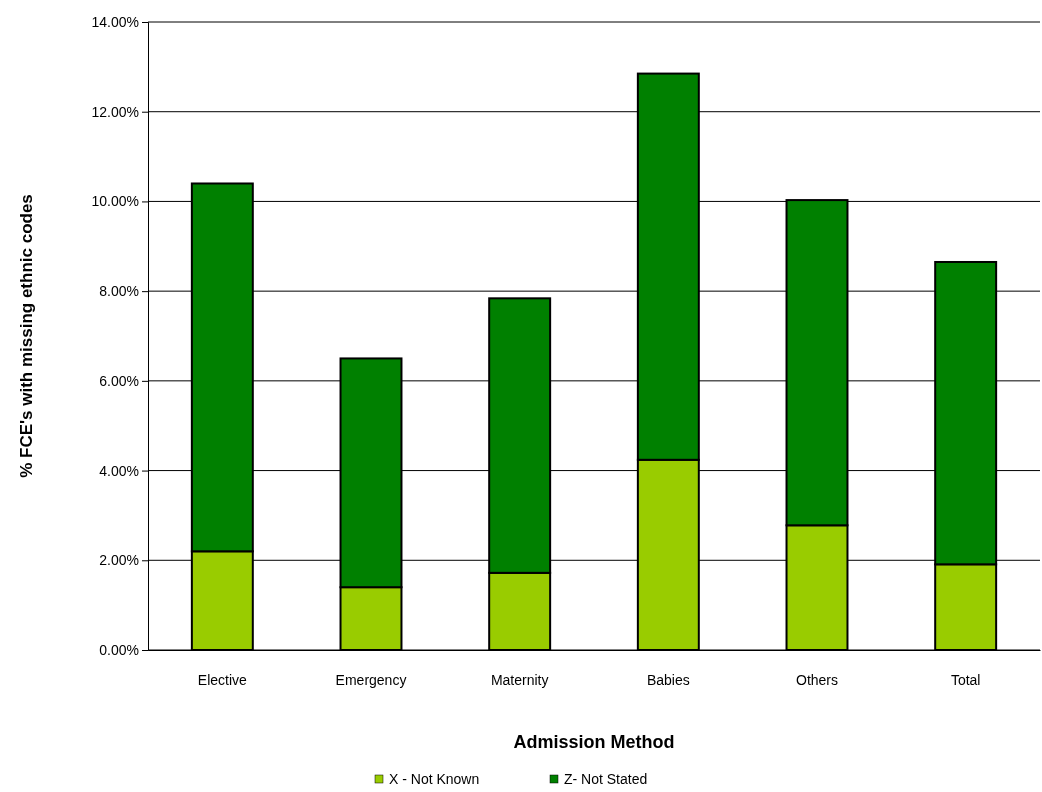 This screenshot has width=1042, height=792. What do you see at coordinates (26, 336) in the screenshot?
I see `y-axis-title: % FCE's with missing ethnic codes` at bounding box center [26, 336].